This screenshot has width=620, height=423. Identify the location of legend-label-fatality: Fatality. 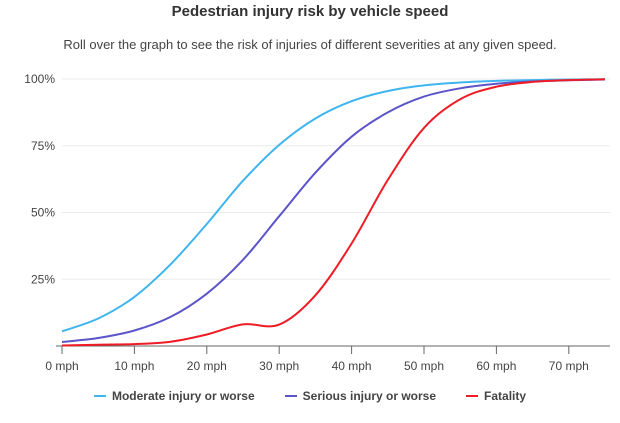
(505, 396).